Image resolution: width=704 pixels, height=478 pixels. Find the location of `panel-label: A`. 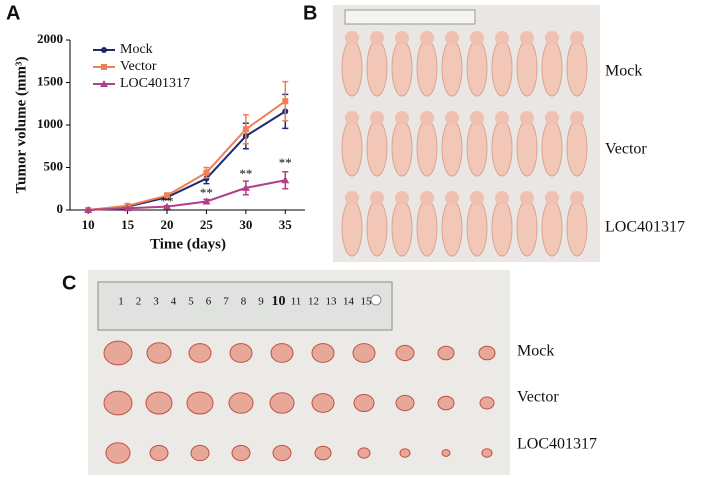

panel-label: A is located at coordinates (13, 13).